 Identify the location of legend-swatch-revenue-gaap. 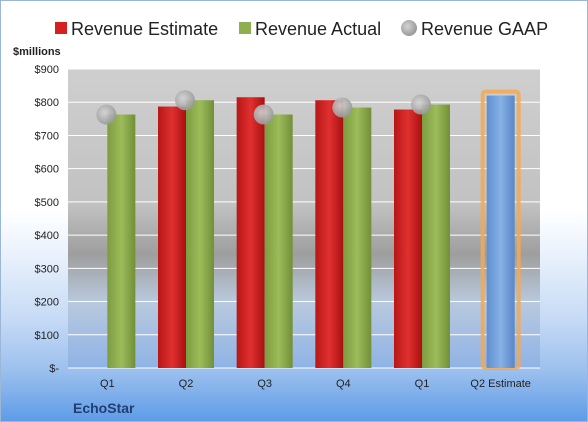
(409, 28).